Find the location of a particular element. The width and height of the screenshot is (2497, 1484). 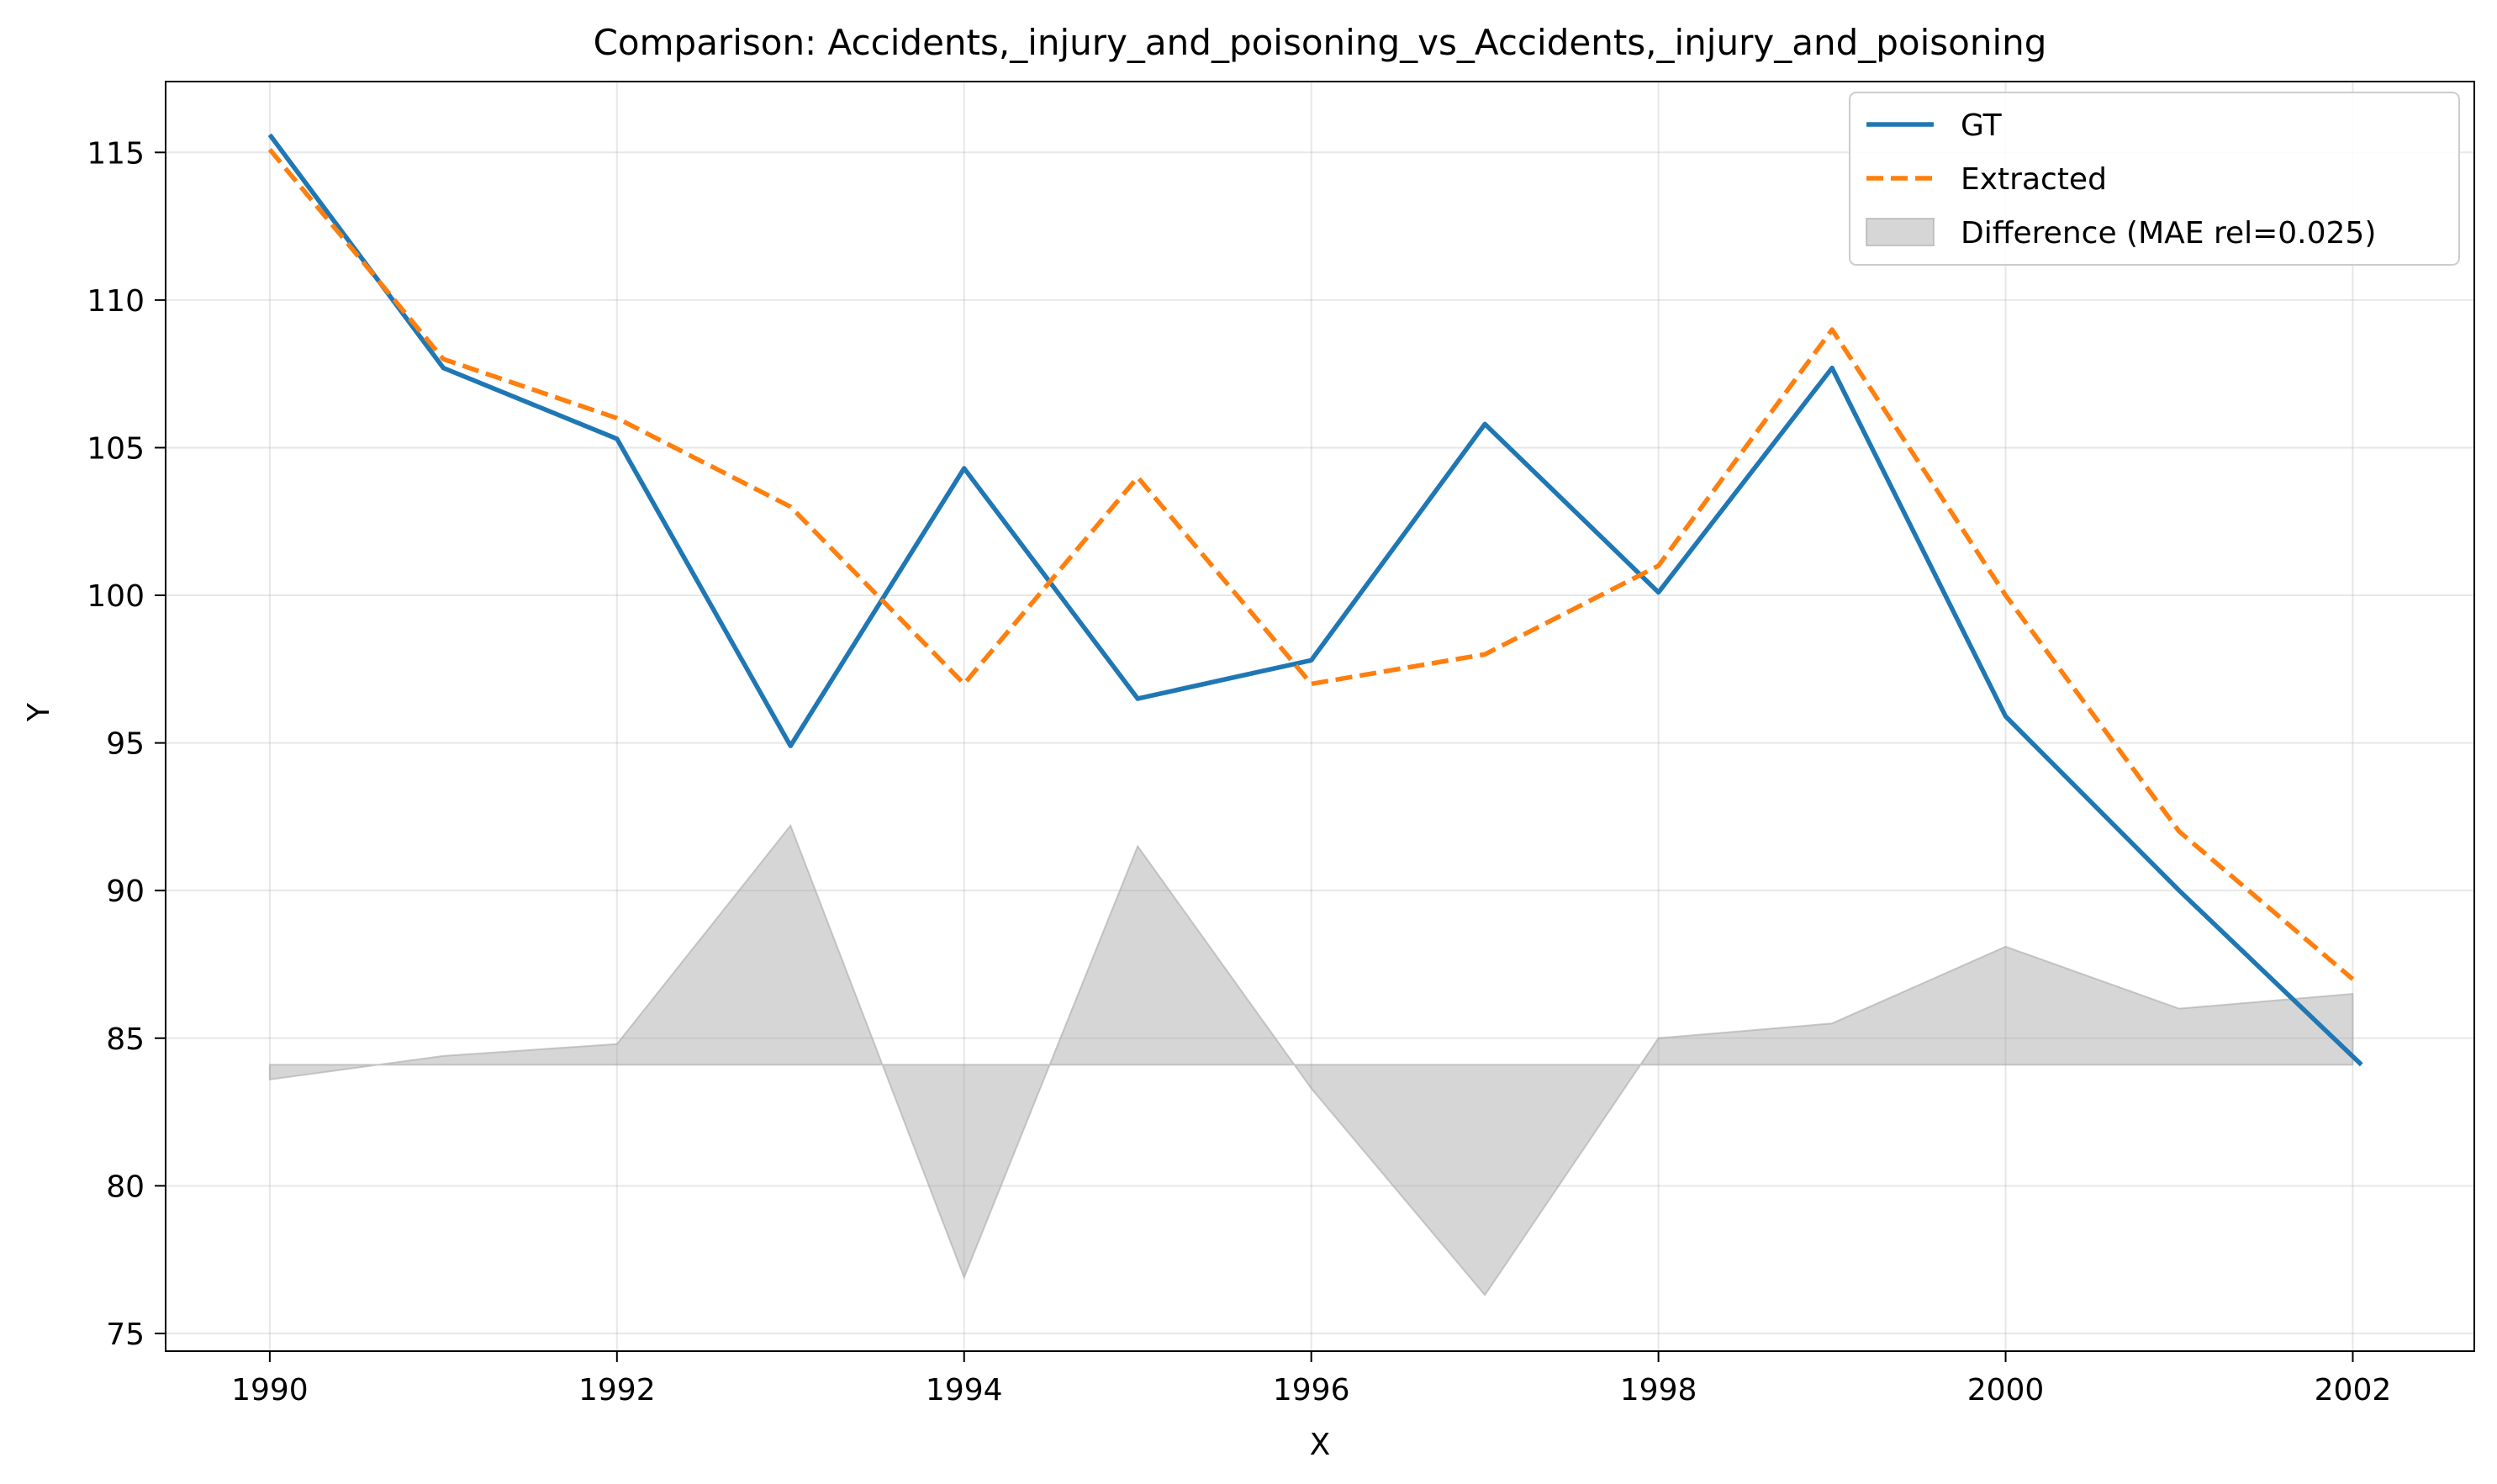

x-tick-label-1998: 1998 is located at coordinates (1658, 1390).